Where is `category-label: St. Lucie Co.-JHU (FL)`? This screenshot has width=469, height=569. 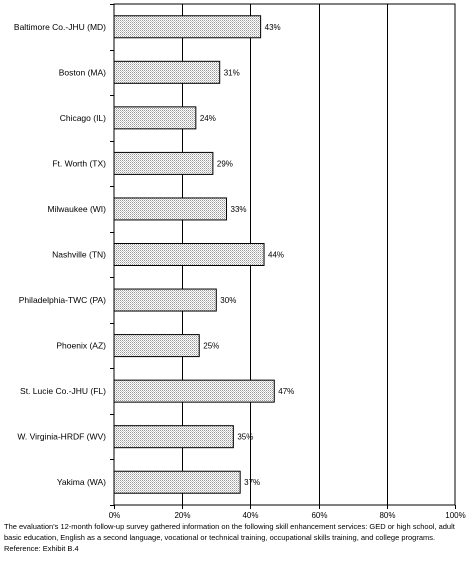
category-label: St. Lucie Co.-JHU (FL) is located at coordinates (63, 391).